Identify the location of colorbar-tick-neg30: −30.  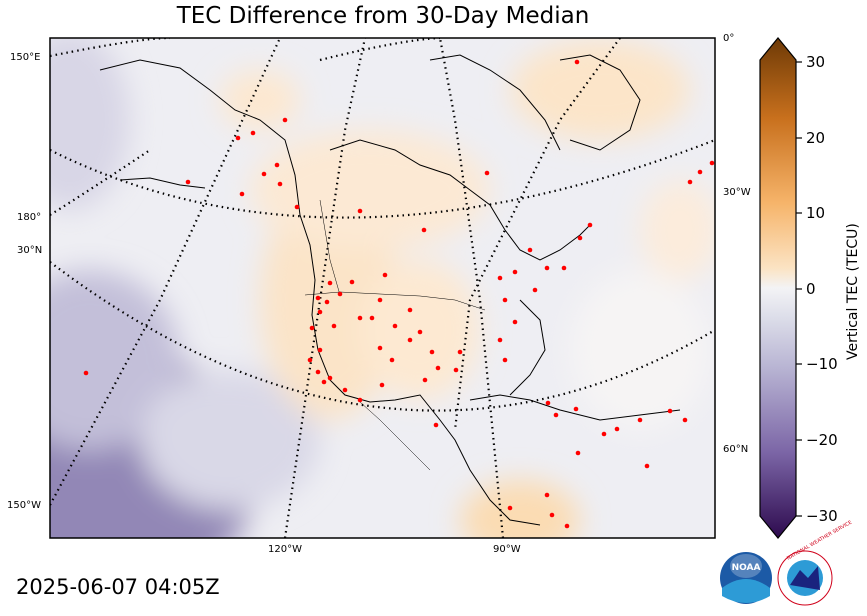
(822, 516).